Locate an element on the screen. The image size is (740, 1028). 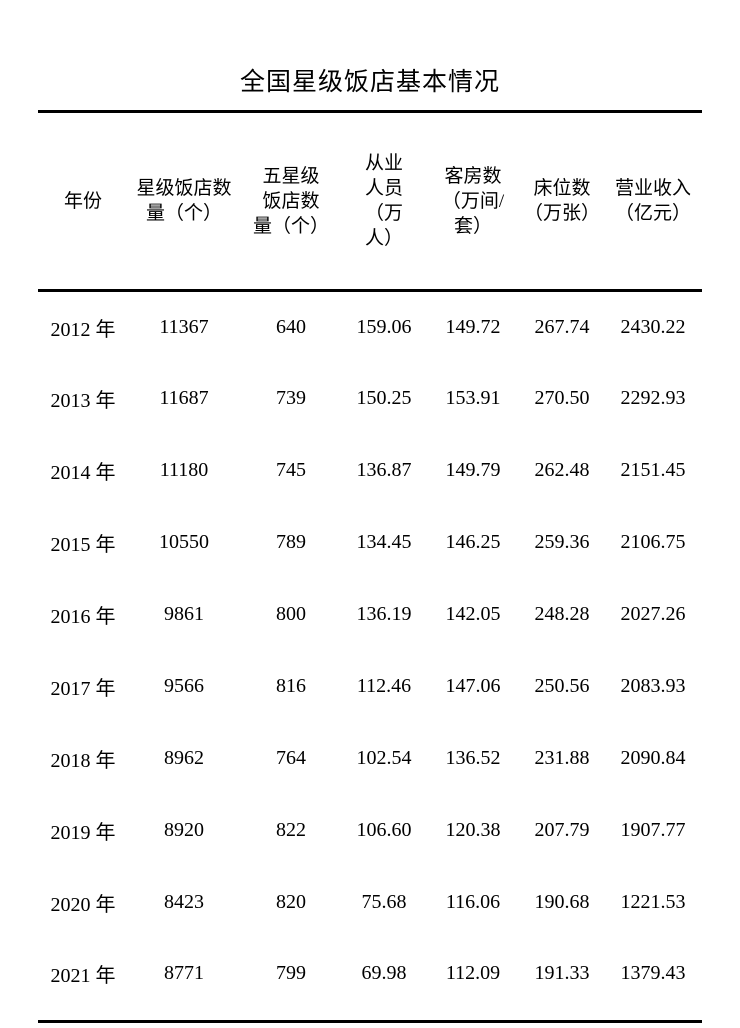
year-cell: 2018 年 is located at coordinates (83, 761).